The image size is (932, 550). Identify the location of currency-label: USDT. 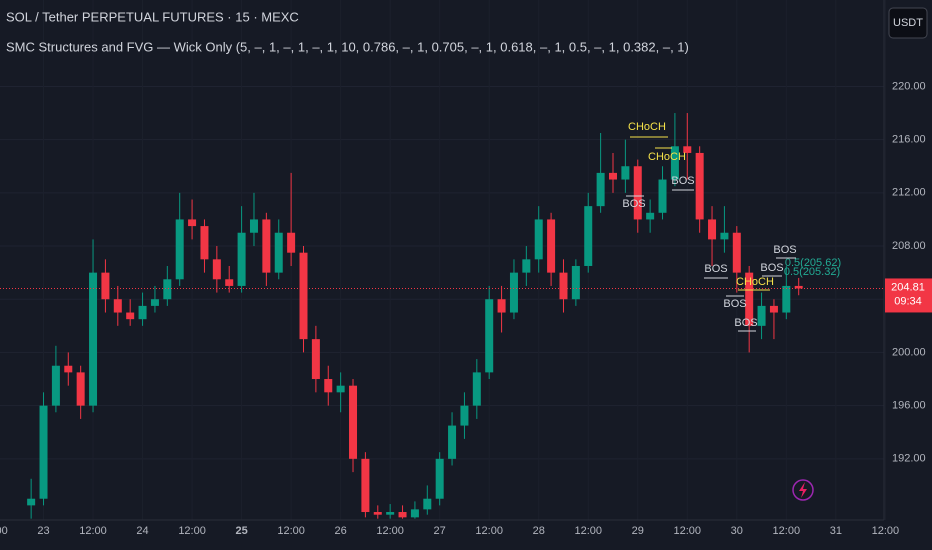
(908, 23).